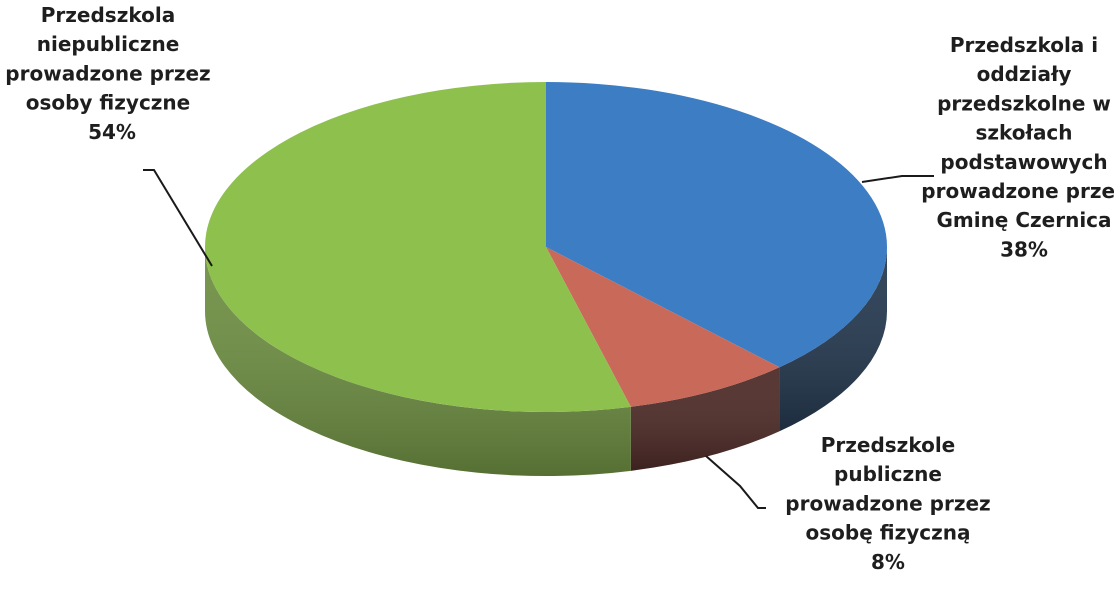 The height and width of the screenshot is (589, 1114). Describe the element at coordinates (1024, 45) in the screenshot. I see `slice-label-line-0-0: Przedszkola i` at that location.